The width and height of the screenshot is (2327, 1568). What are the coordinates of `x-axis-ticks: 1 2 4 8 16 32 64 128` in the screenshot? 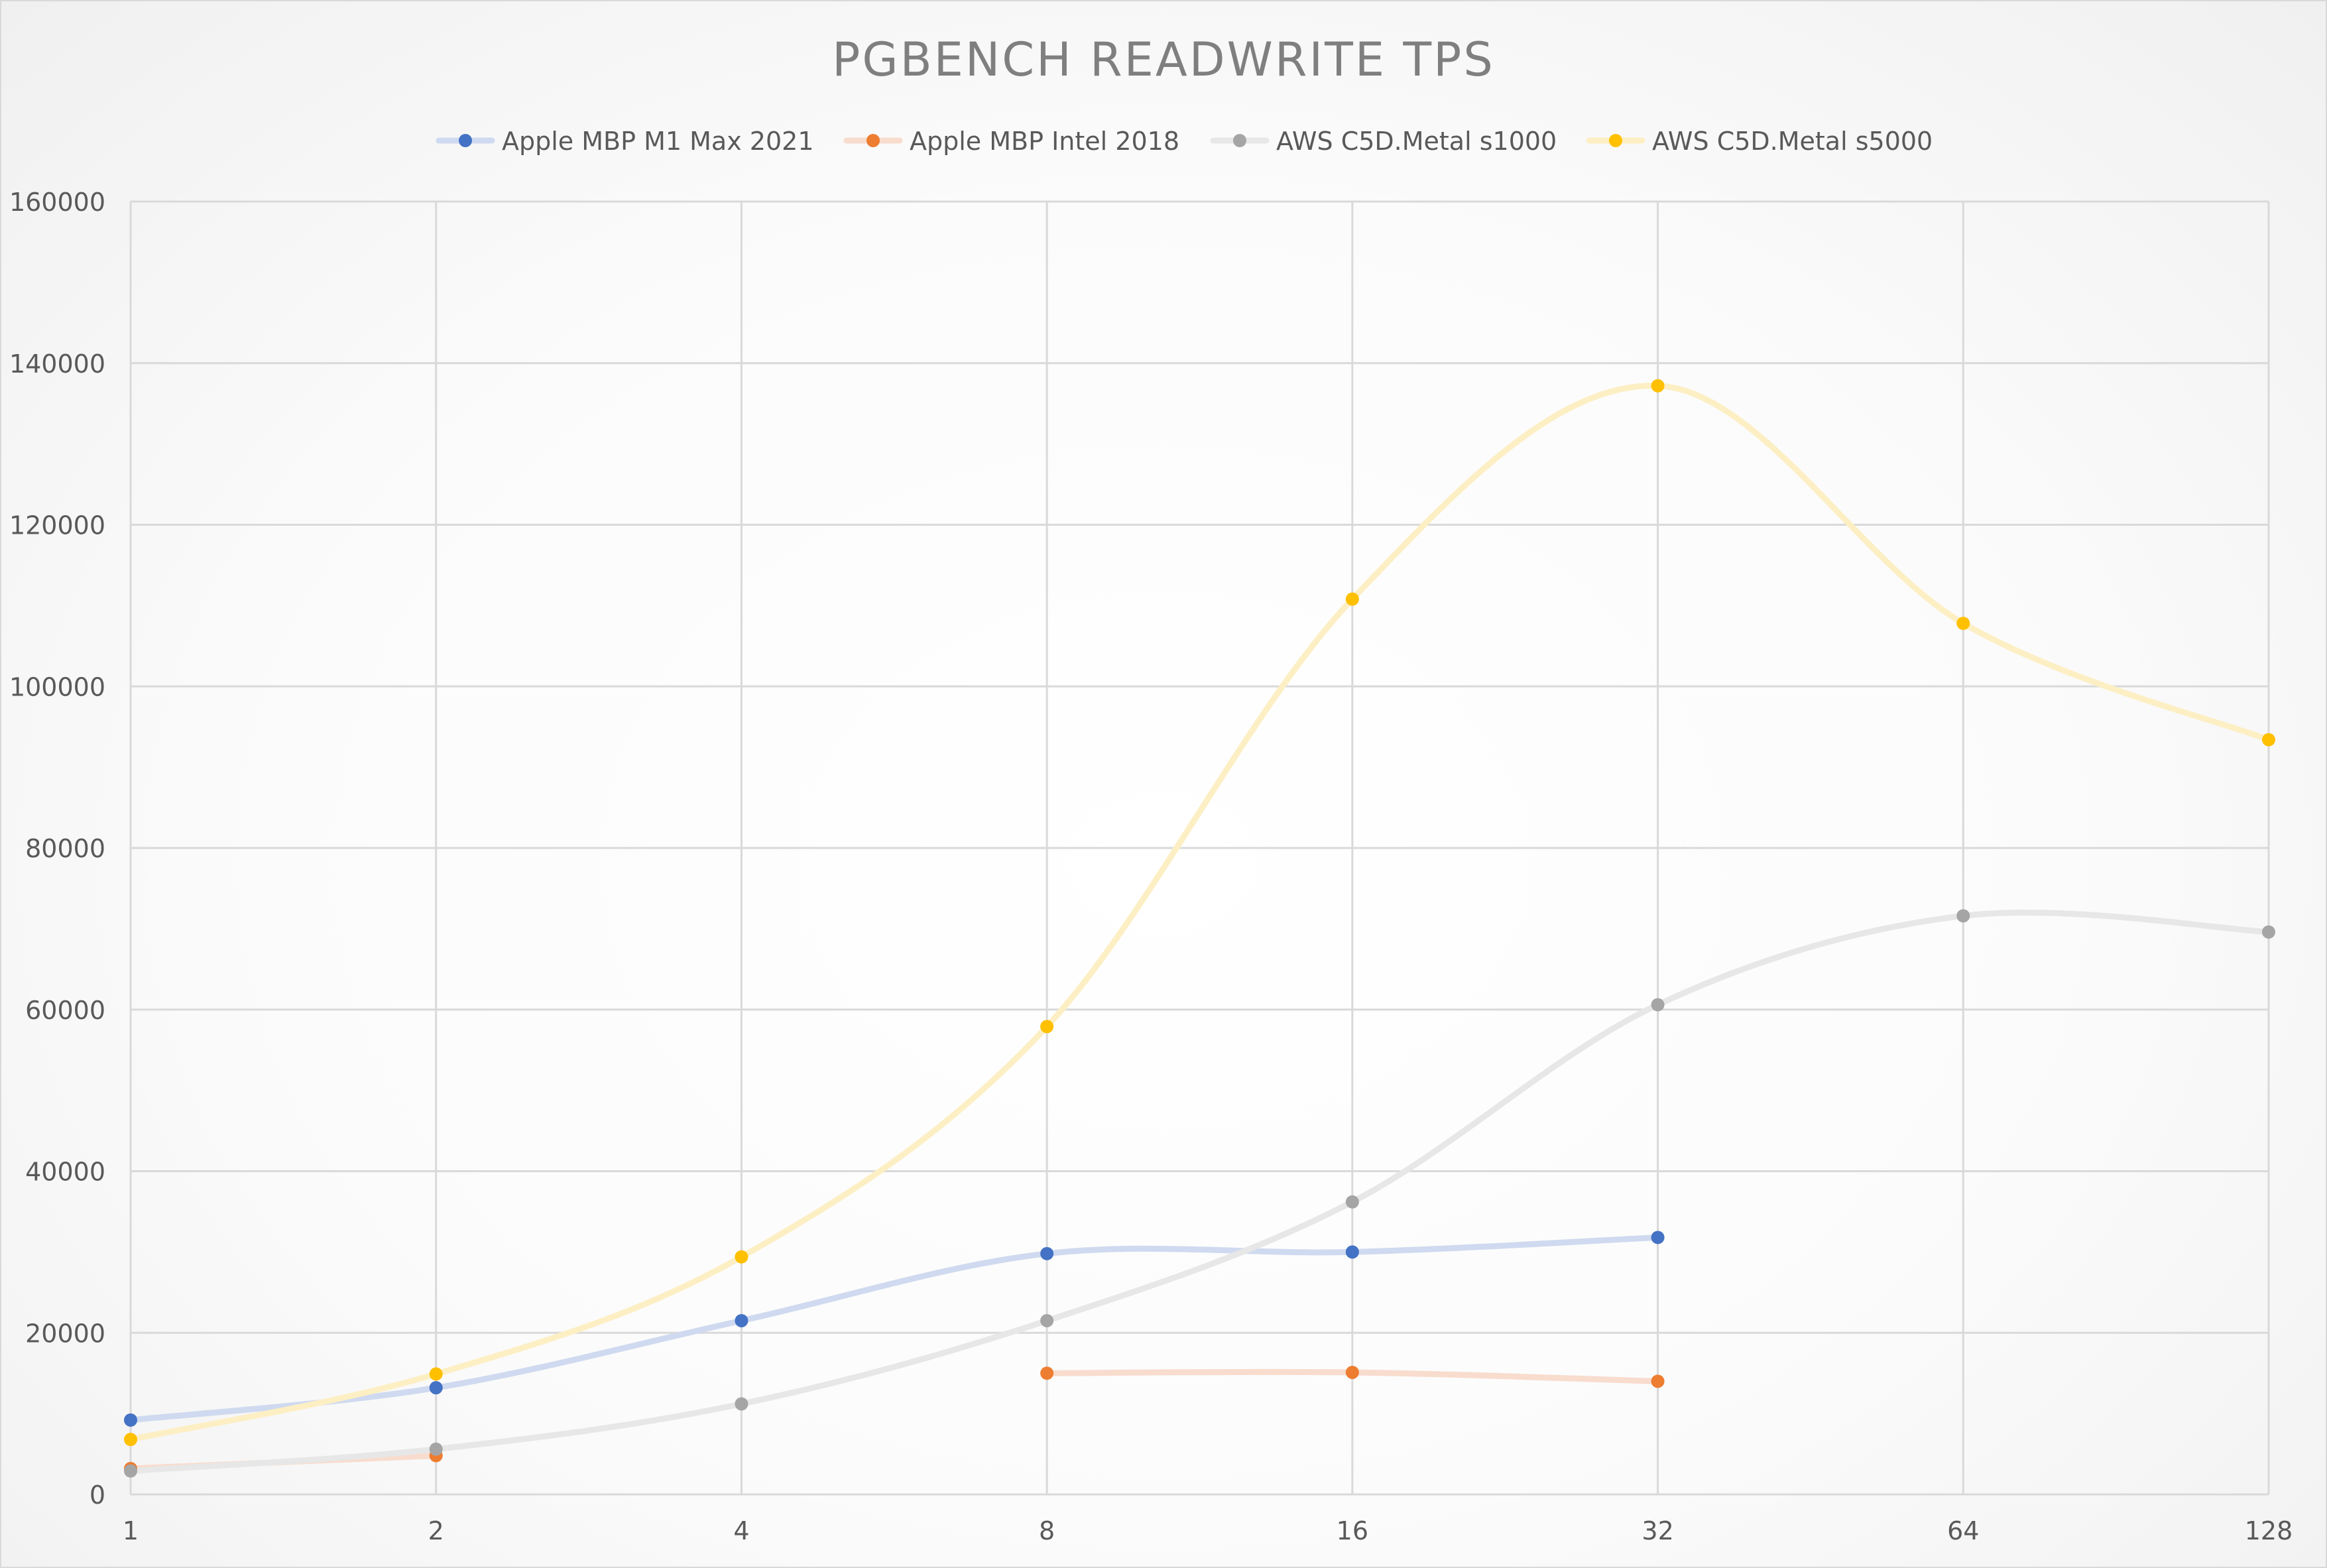 It's located at (1208, 1530).